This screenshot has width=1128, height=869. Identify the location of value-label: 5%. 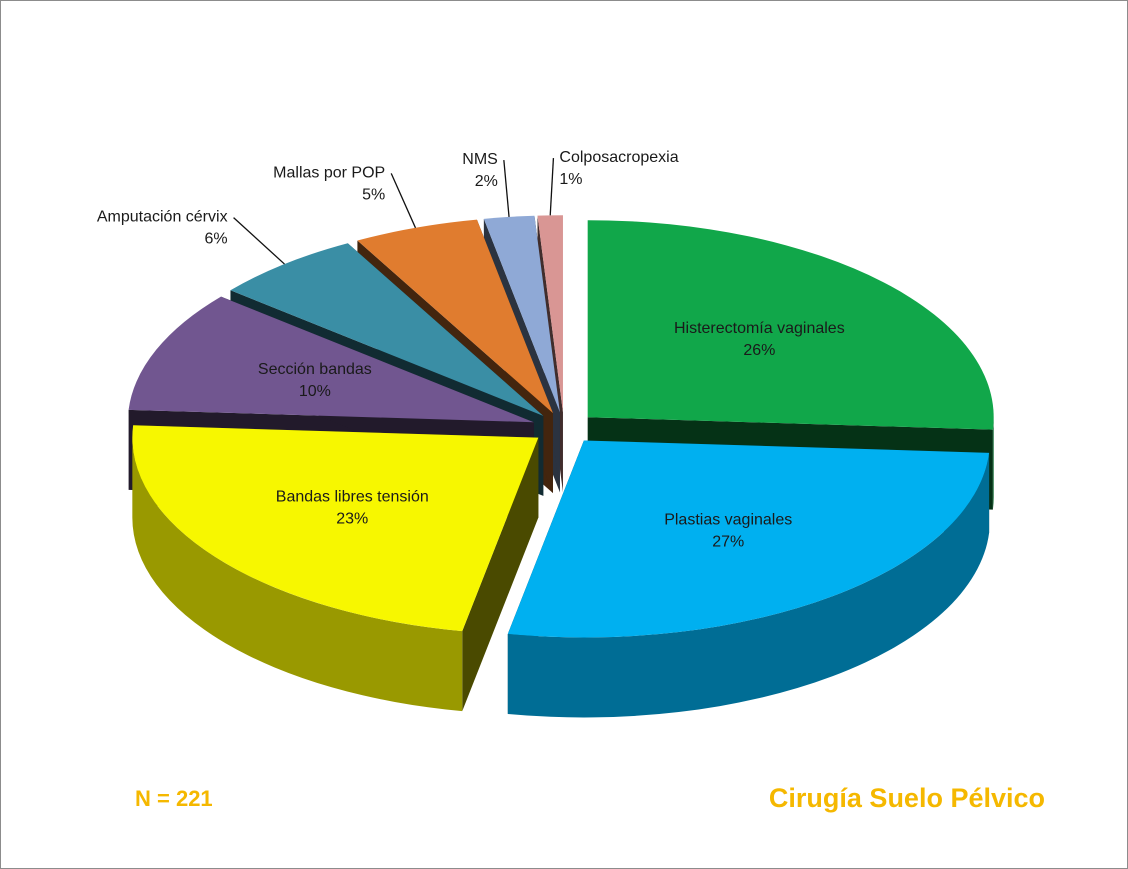
(373, 195).